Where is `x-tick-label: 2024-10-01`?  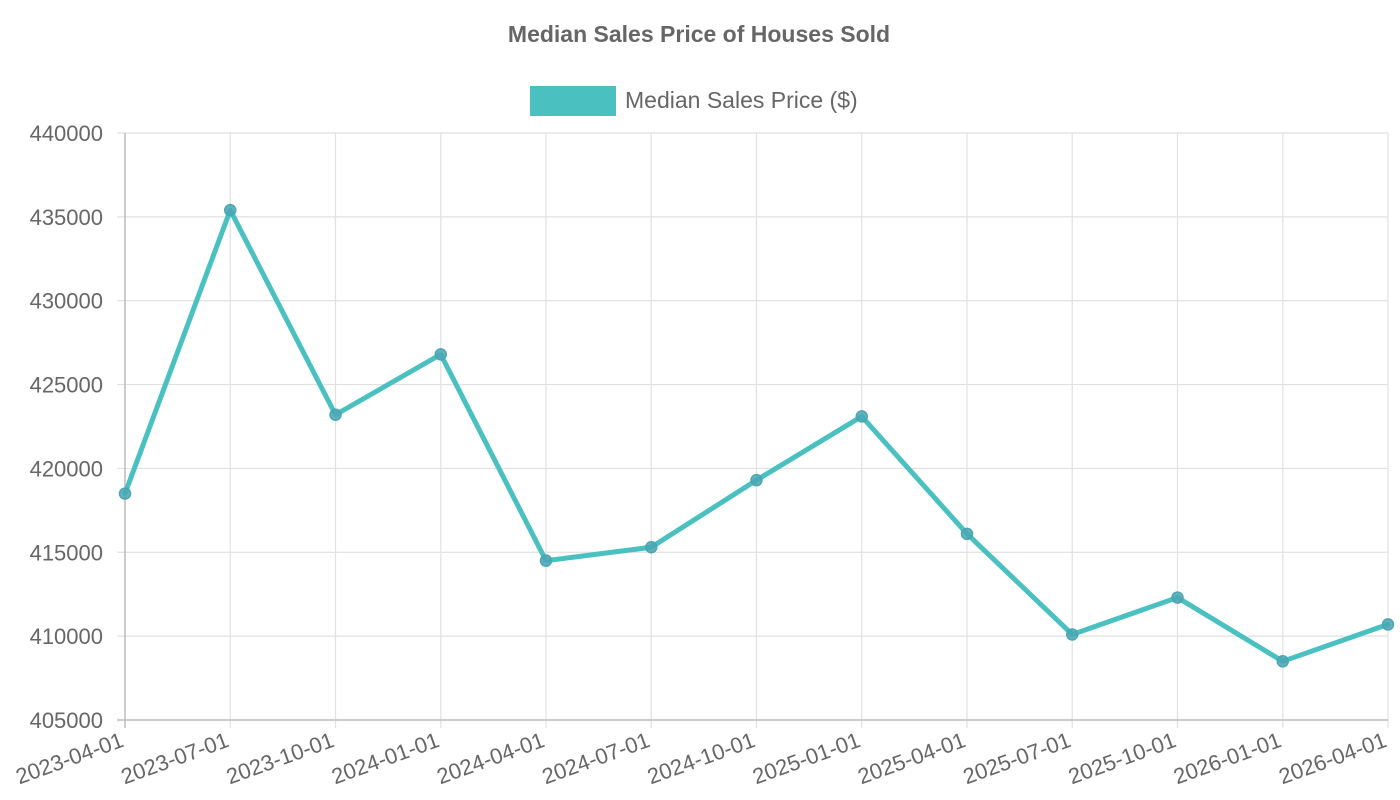 x-tick-label: 2024-10-01 is located at coordinates (701, 758).